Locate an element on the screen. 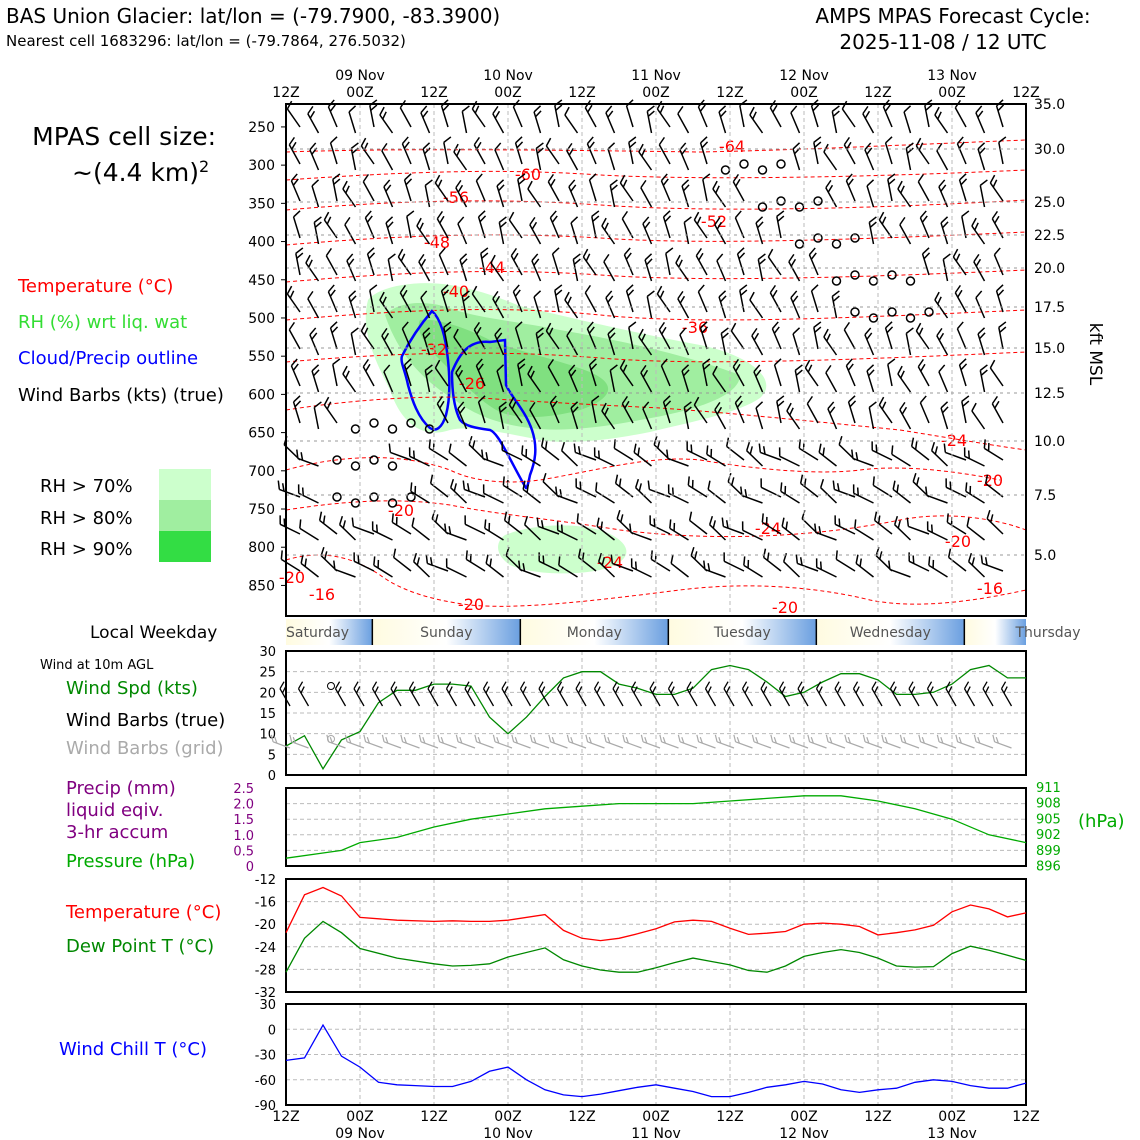  top-date-label: 13 Nov is located at coordinates (952, 76).